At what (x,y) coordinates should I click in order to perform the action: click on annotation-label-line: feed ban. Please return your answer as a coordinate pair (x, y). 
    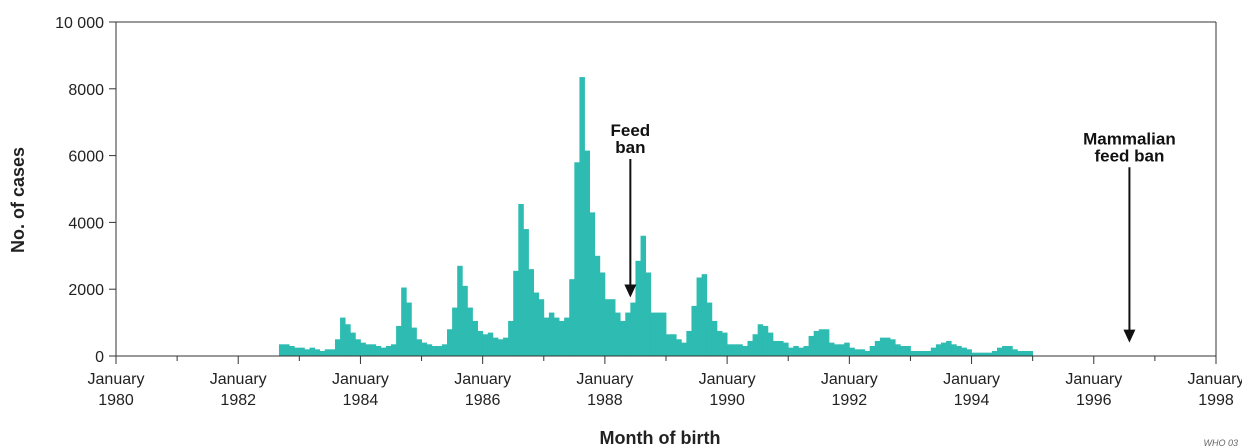
    Looking at the image, I should click on (1129, 155).